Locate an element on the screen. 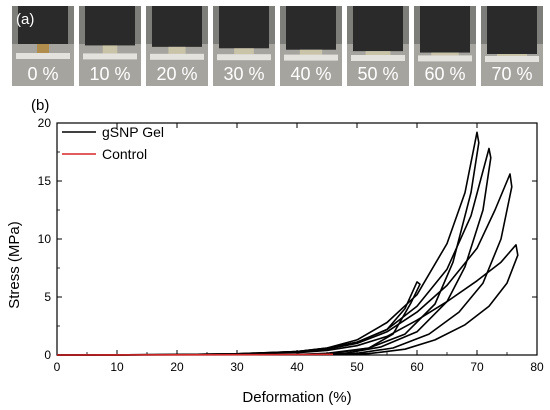 Image resolution: width=550 pixels, height=410 pixels. legend-label: gSNP Gel is located at coordinates (133, 132).